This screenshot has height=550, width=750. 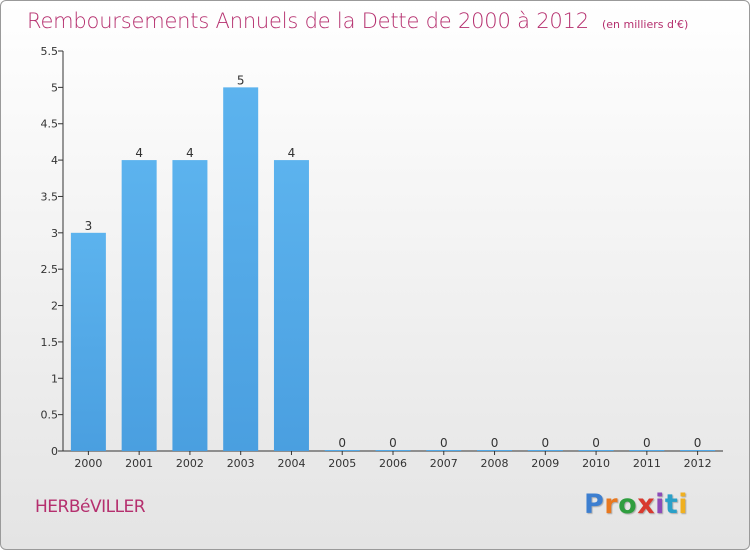 I want to click on x-tick-label: 2012, so click(x=698, y=463).